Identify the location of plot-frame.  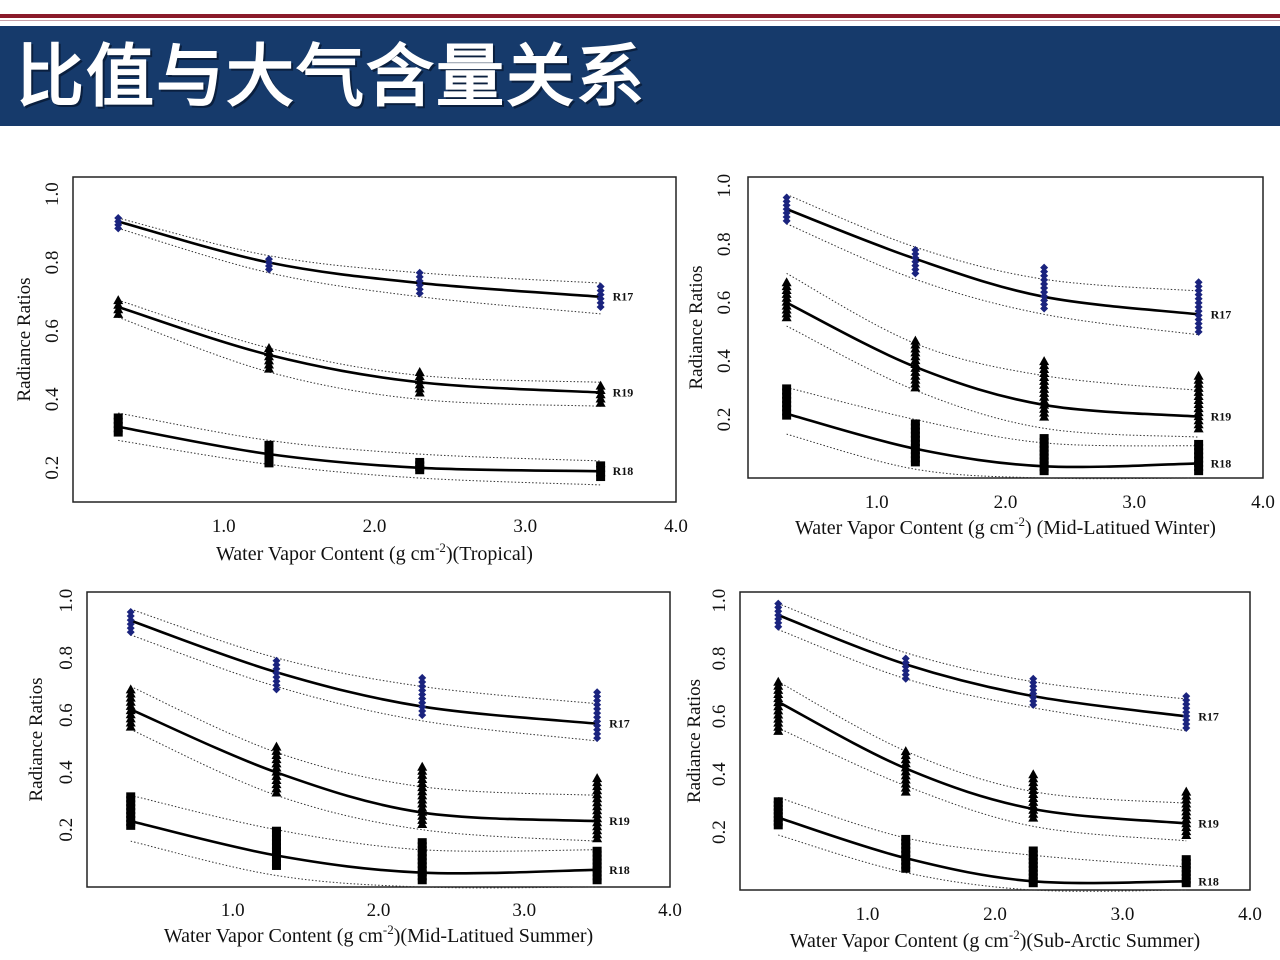
(378, 739).